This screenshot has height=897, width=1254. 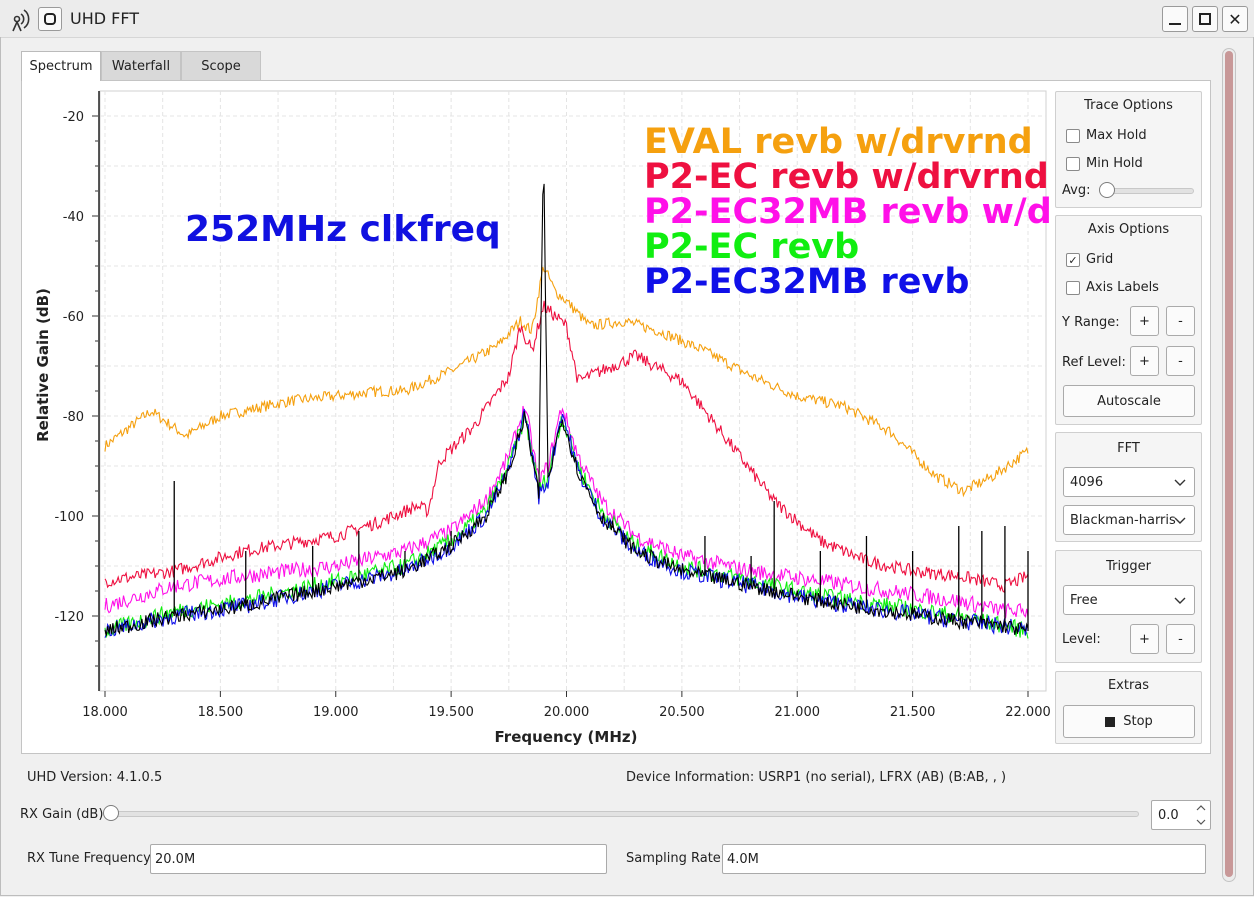 I want to click on legend-entry: EVAL revb w/drvrnd, so click(x=838, y=142).